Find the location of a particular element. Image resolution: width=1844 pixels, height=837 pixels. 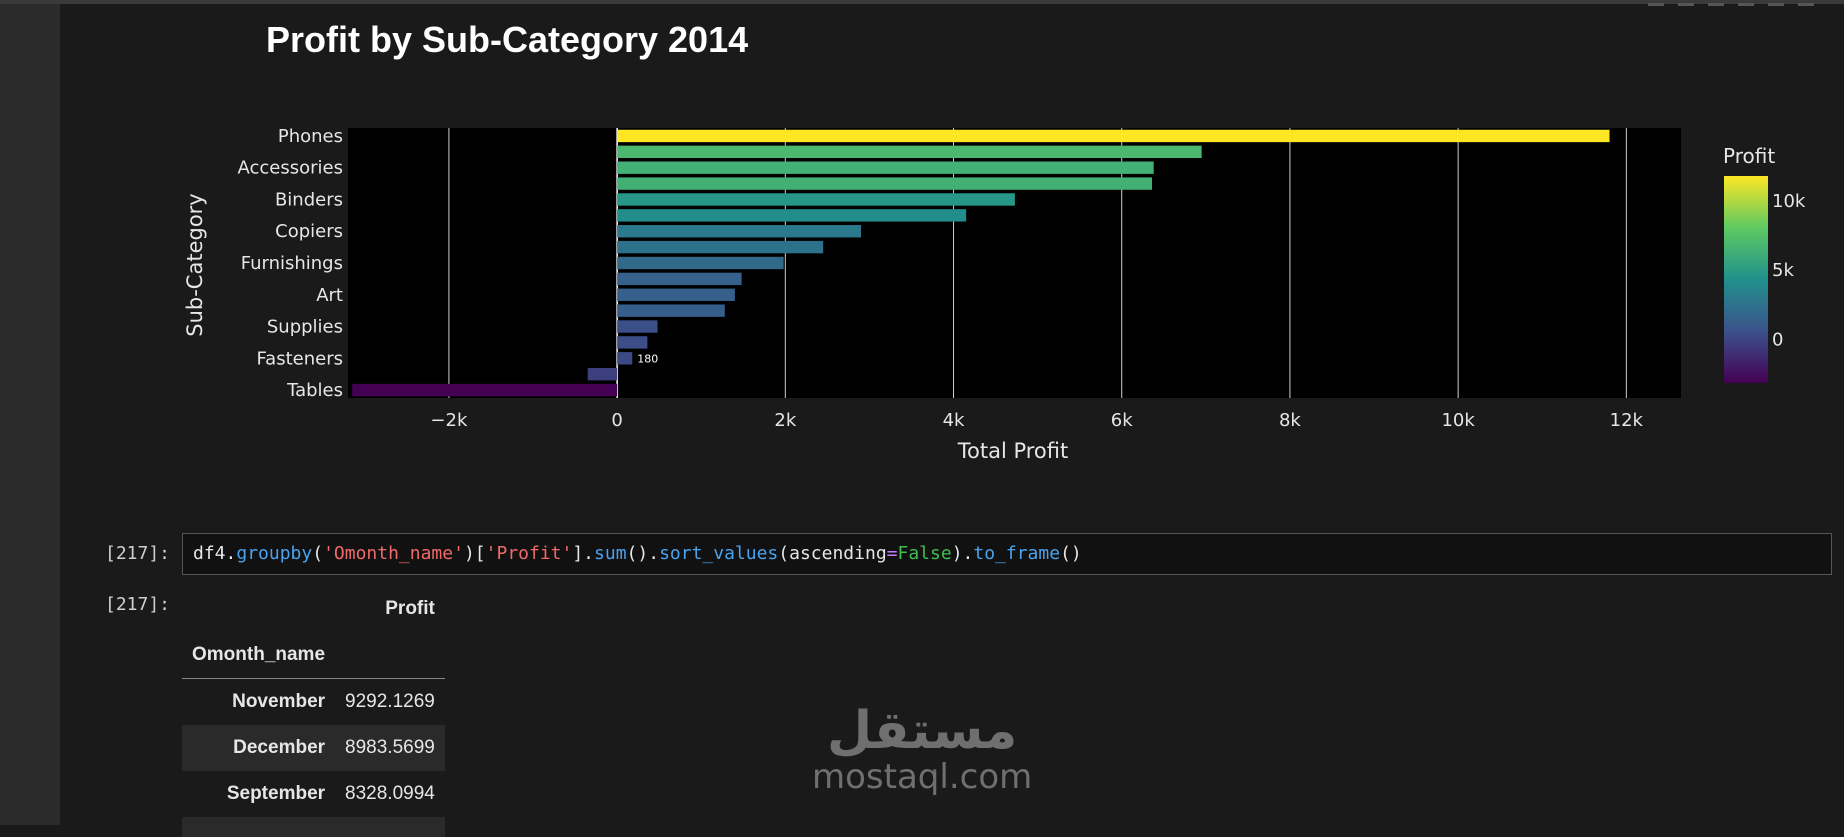

y-tick-label: Tables is located at coordinates (314, 390).